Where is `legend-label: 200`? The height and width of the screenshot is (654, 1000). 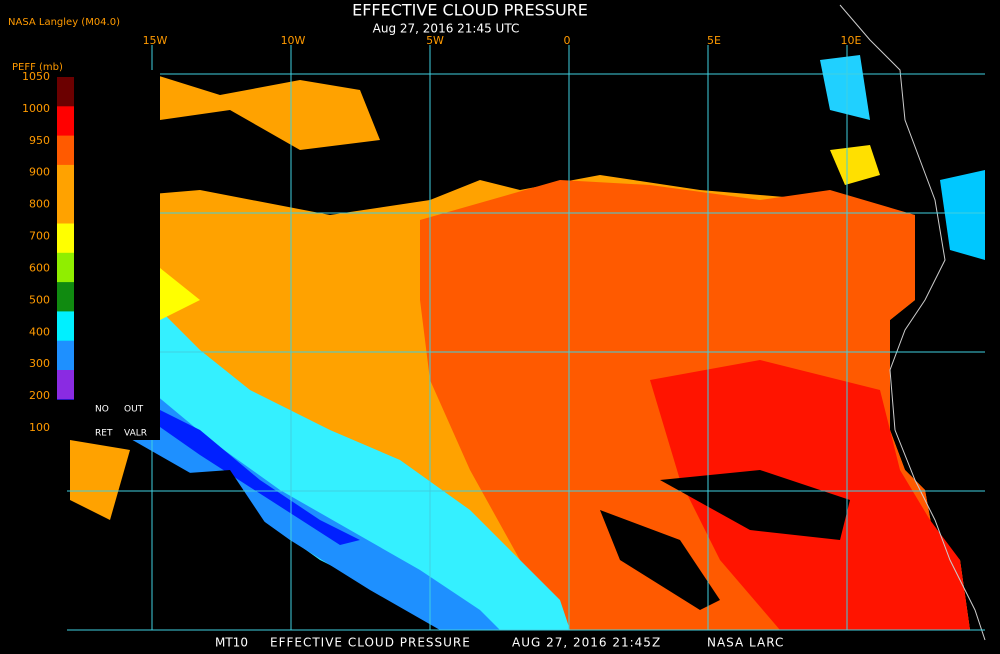 legend-label: 200 is located at coordinates (39, 395).